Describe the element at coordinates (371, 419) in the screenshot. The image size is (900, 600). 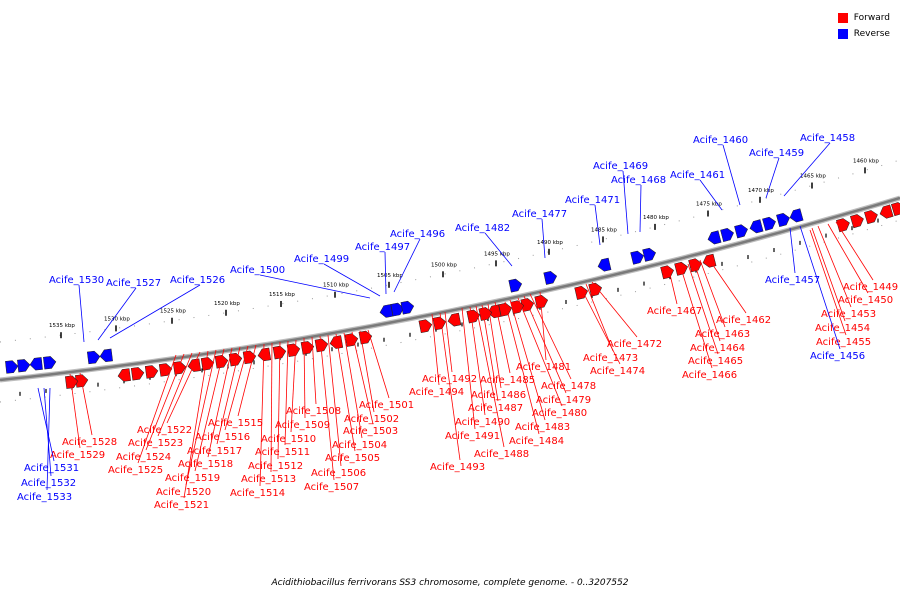
I see `forward-gene-label: Acife_1502` at that location.